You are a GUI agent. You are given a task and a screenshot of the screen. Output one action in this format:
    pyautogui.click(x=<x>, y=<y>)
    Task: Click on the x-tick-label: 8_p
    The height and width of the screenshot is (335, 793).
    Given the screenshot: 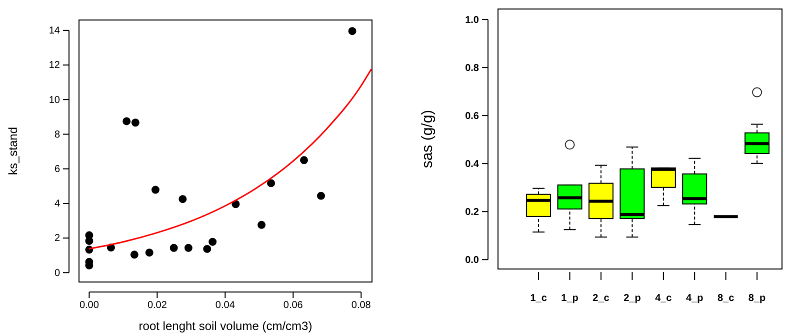 What is the action you would take?
    pyautogui.click(x=757, y=298)
    